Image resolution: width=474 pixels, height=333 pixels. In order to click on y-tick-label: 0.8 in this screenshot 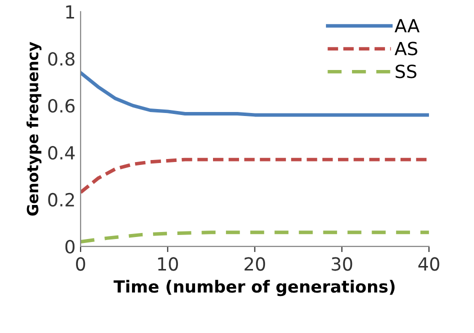, I will do `click(61, 59)`.